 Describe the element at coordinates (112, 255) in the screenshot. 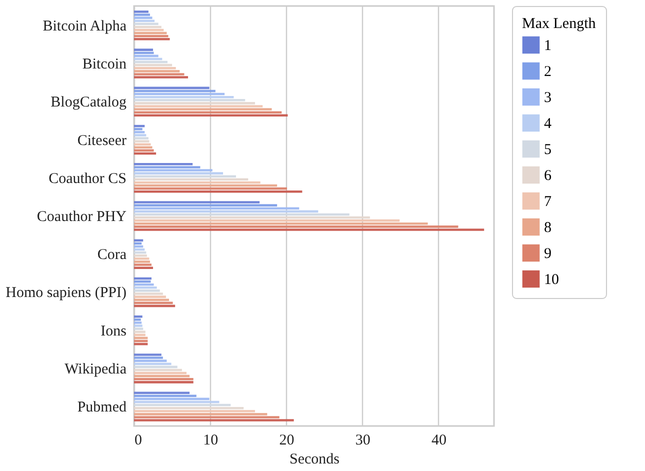

I see `y-tick-label: Cora` at that location.